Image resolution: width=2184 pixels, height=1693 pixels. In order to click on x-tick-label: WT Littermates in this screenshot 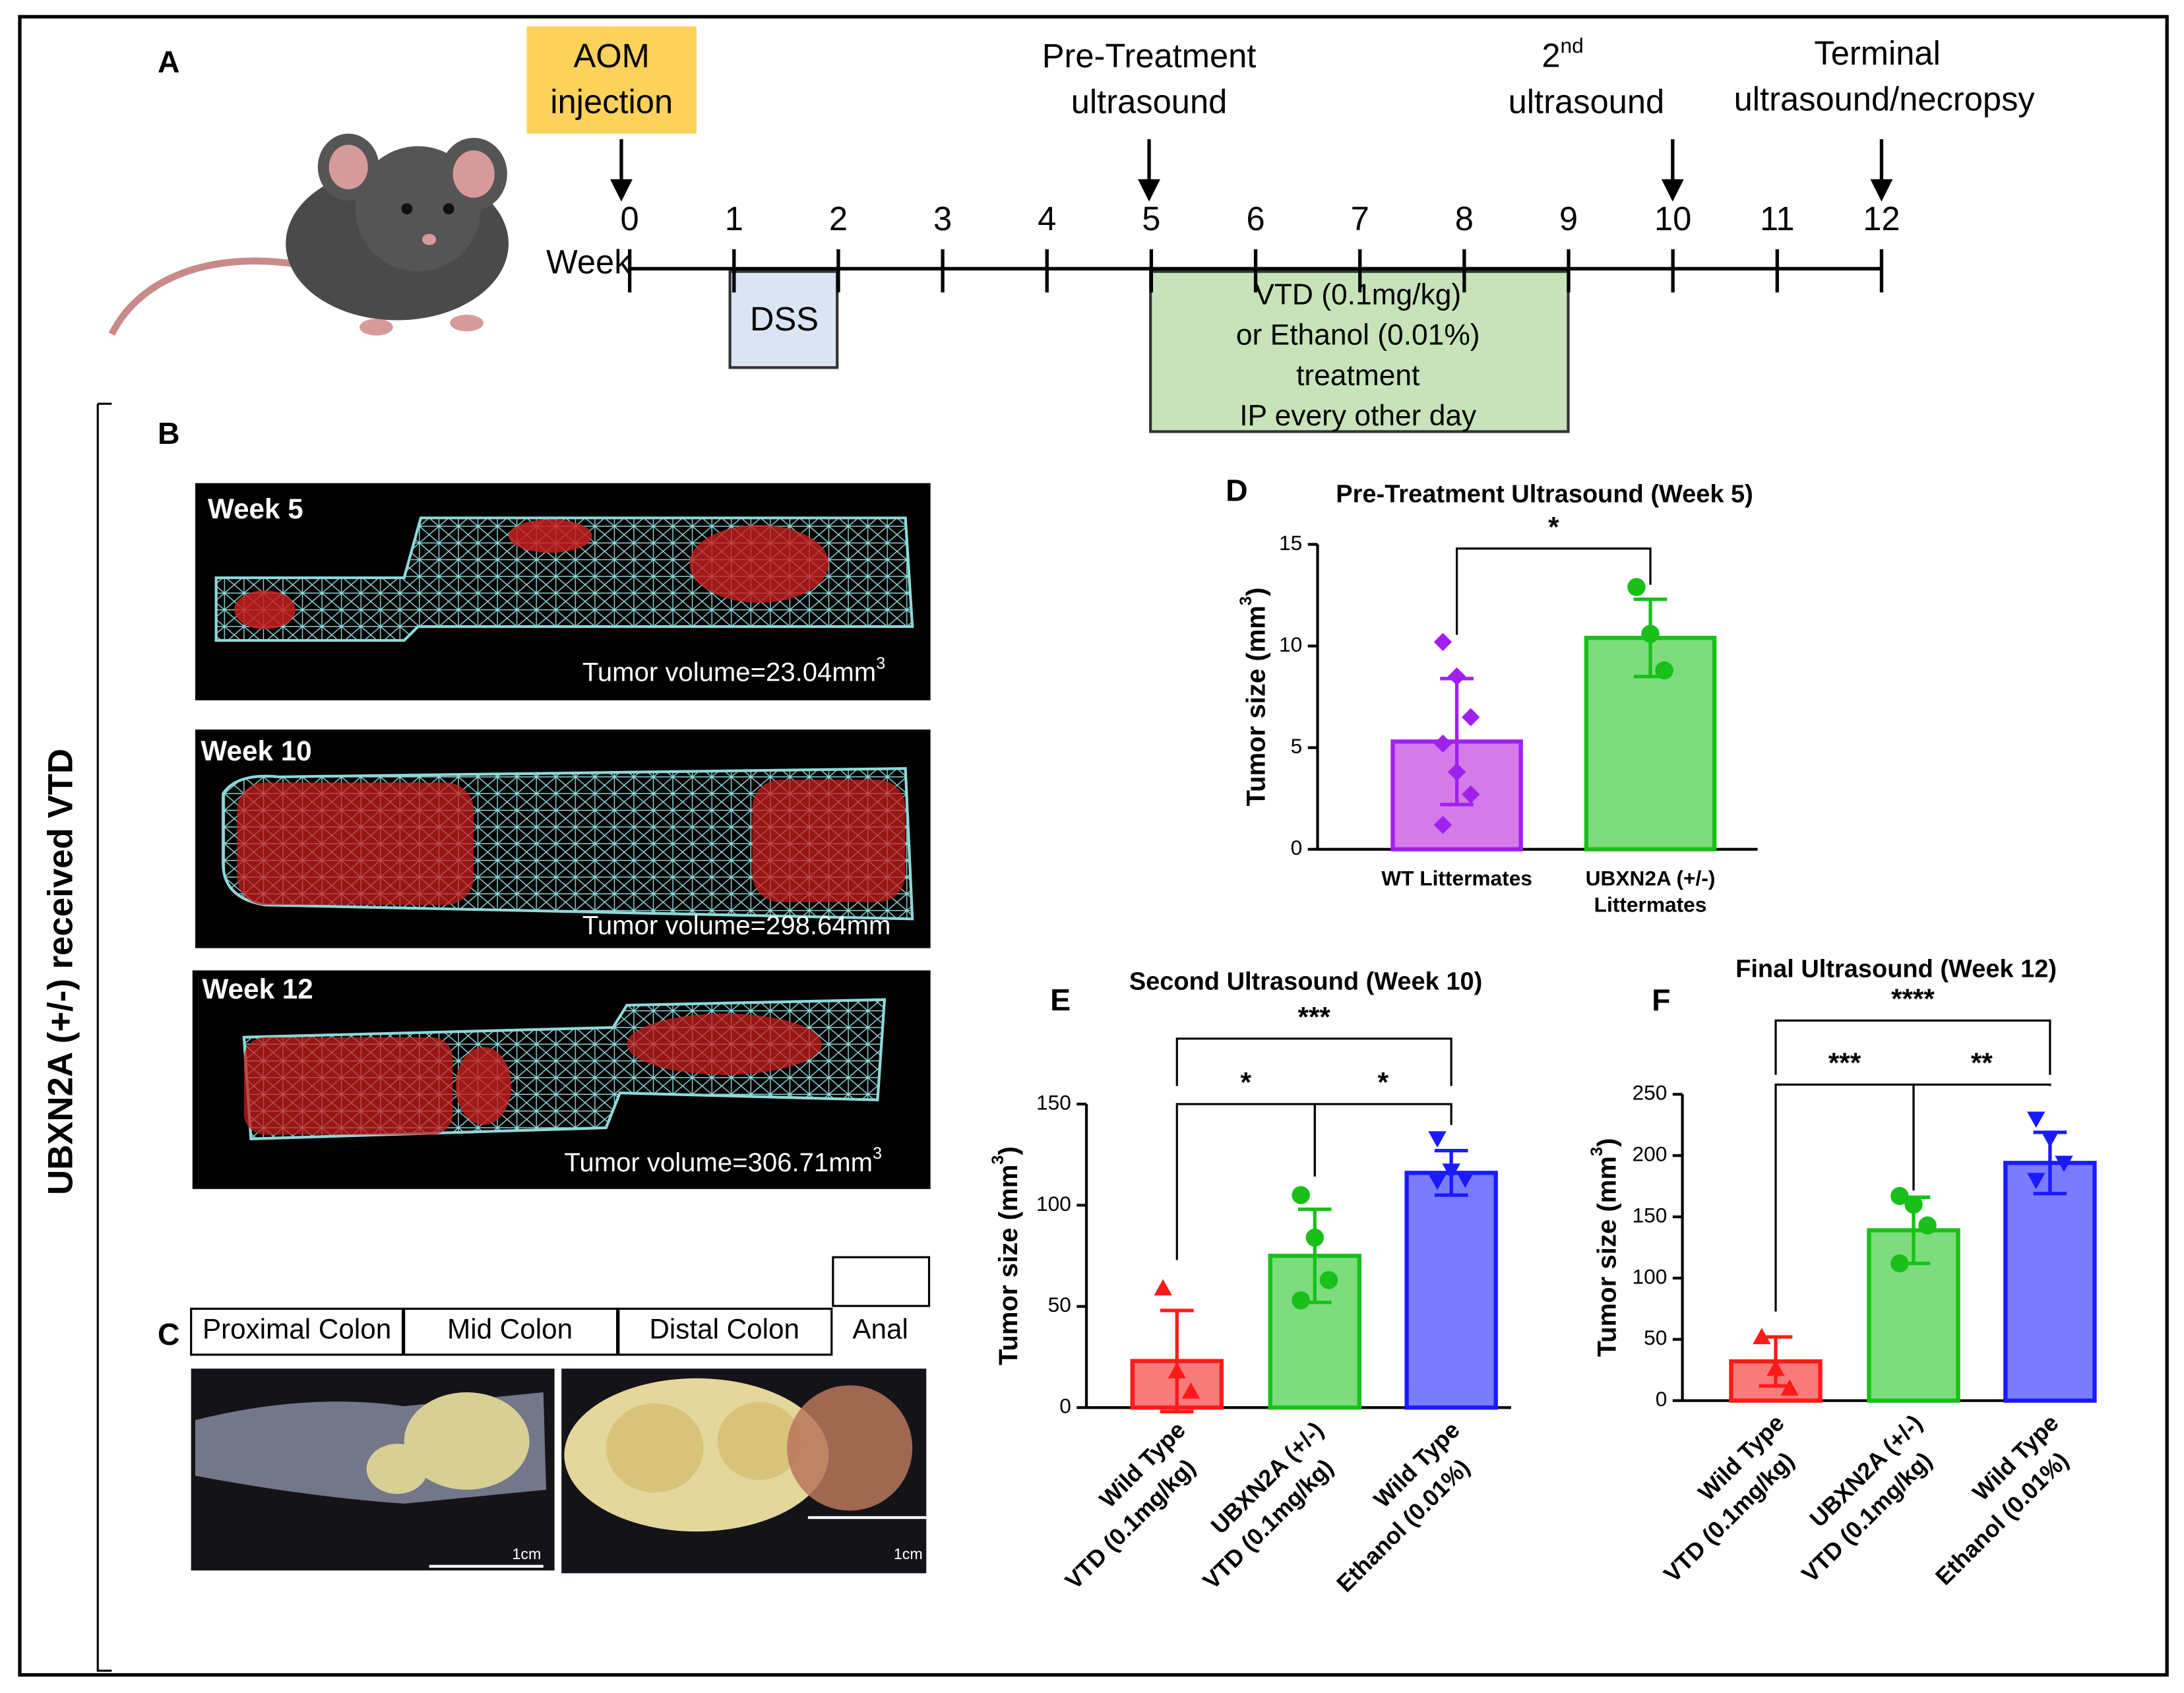, I will do `click(1456, 878)`.